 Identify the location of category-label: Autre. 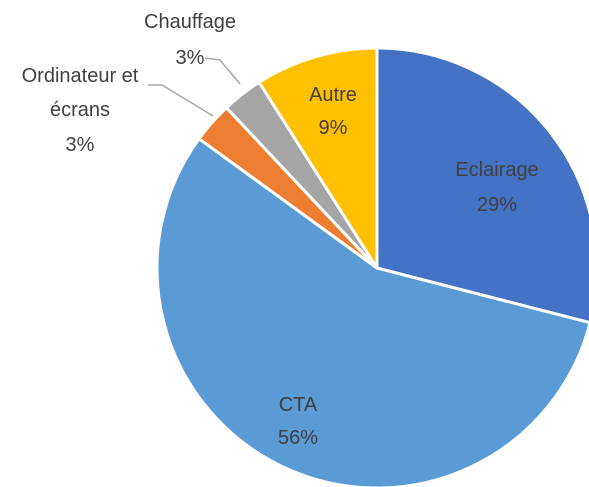
(333, 95).